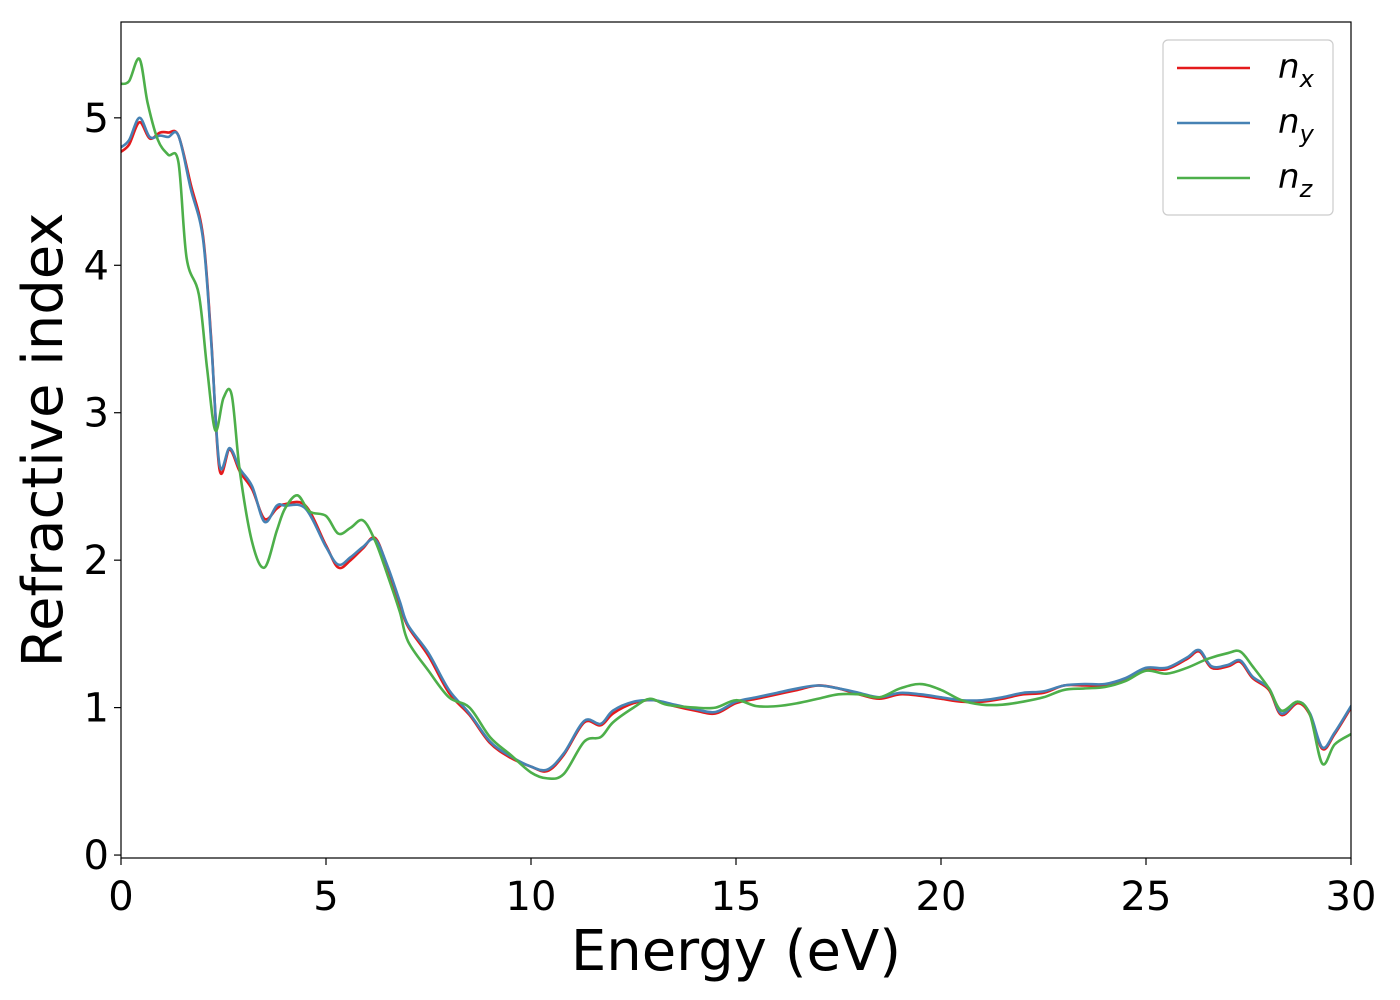 Image resolution: width=1400 pixels, height=1000 pixels. I want to click on y-axis-ticks: 0 1 2 3 4 5, so click(102, 487).